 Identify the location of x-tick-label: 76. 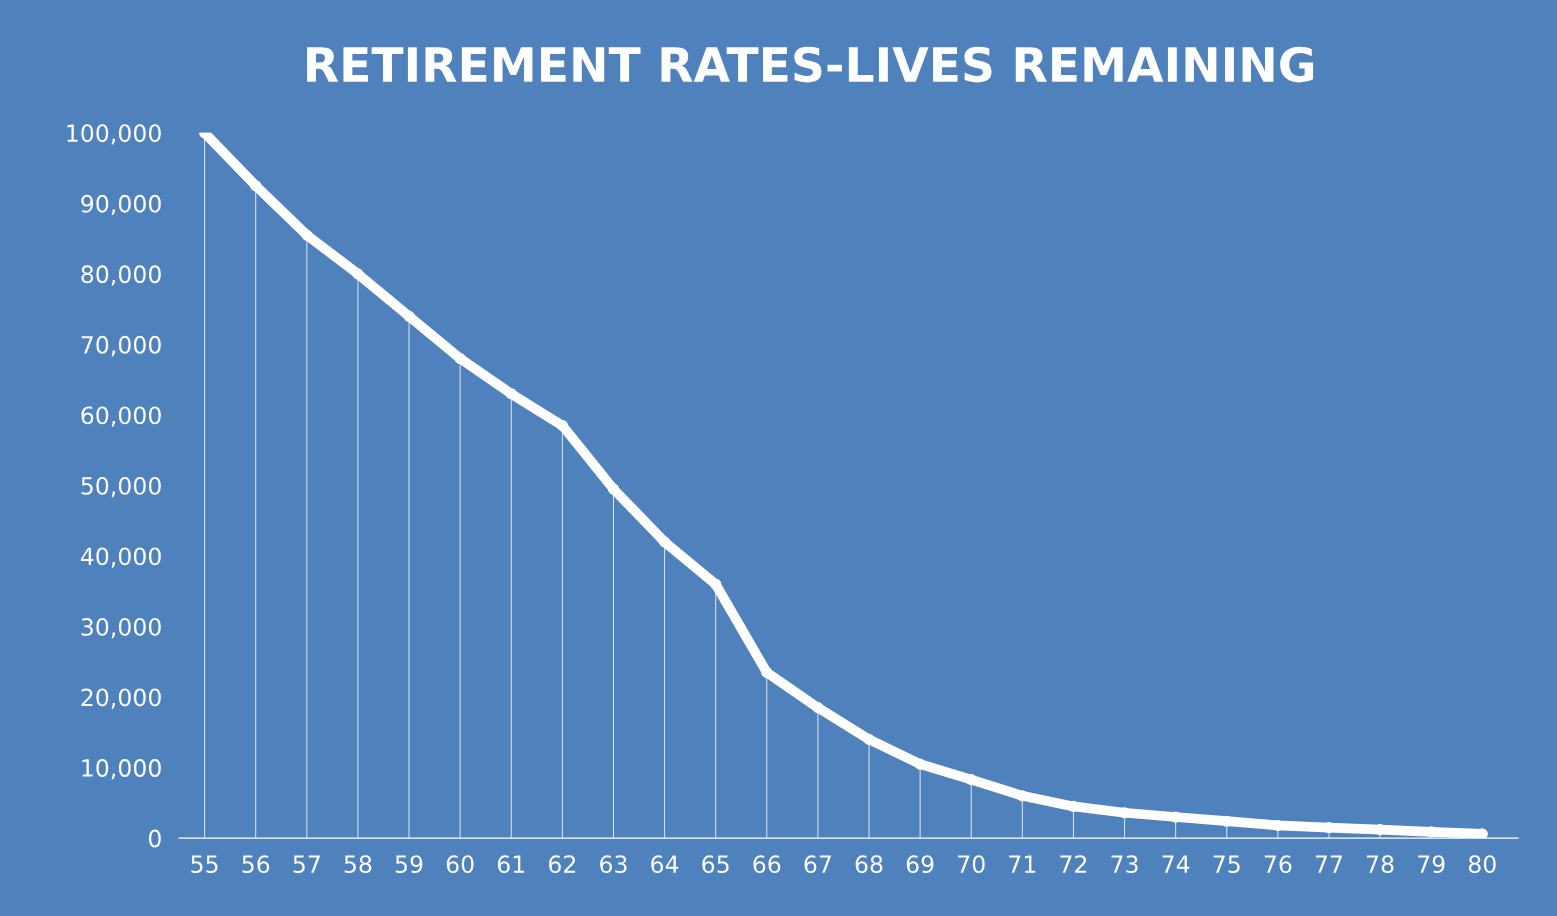
(1278, 864).